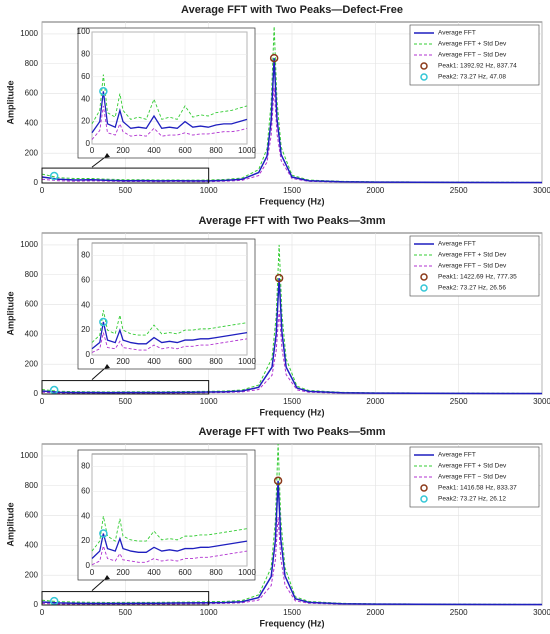 This screenshot has height=634, width=550. I want to click on inset-x-tick-label: 600, so click(185, 150).